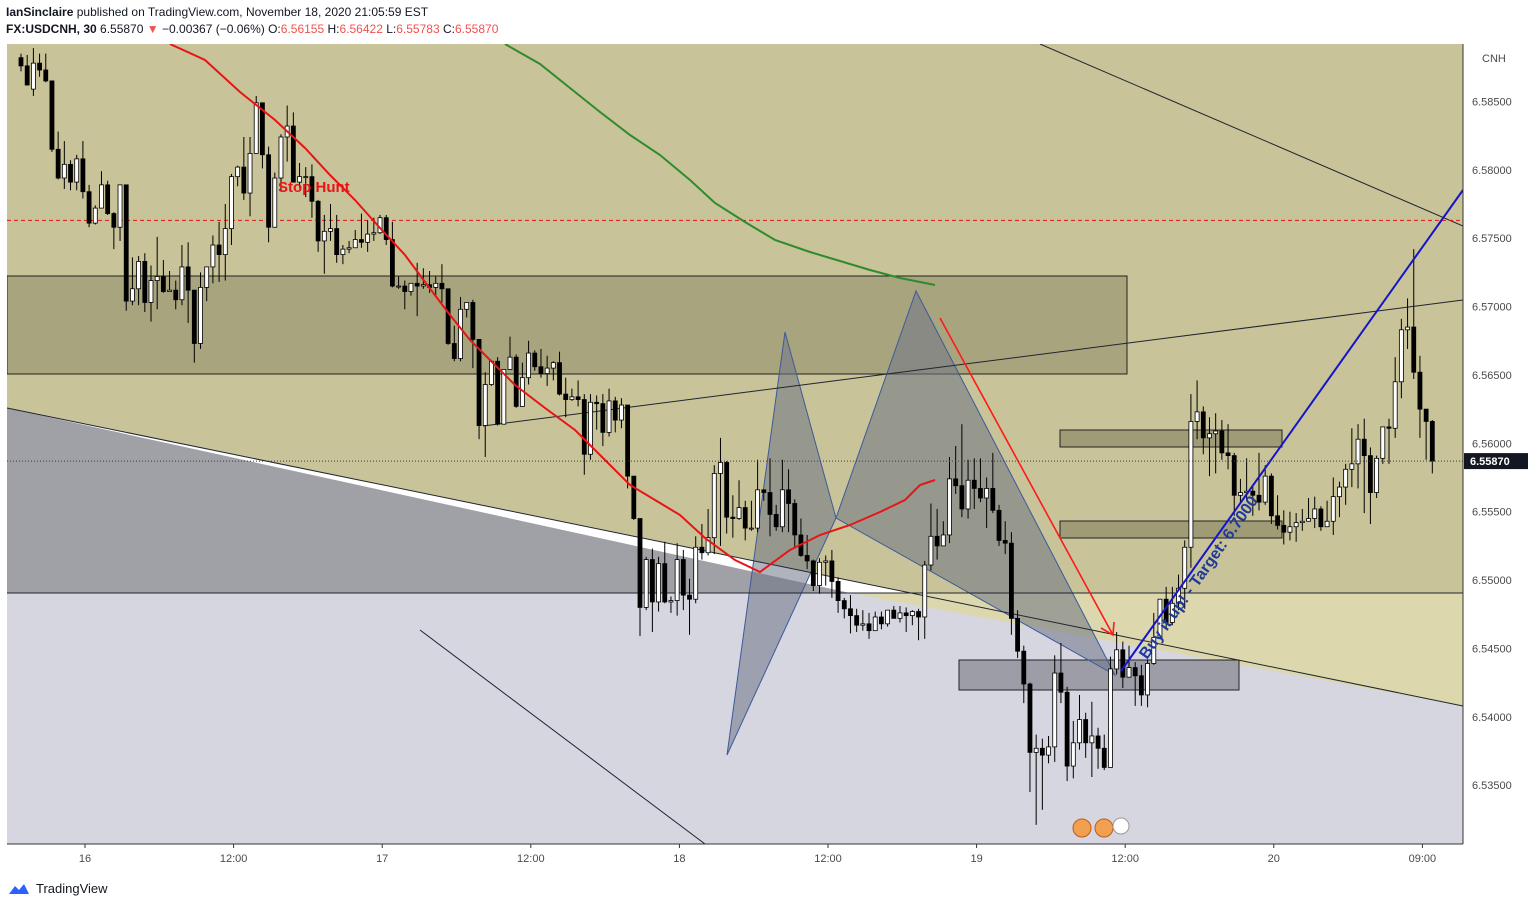 The image size is (1530, 909). I want to click on ema-slow-line, so click(720, 165).